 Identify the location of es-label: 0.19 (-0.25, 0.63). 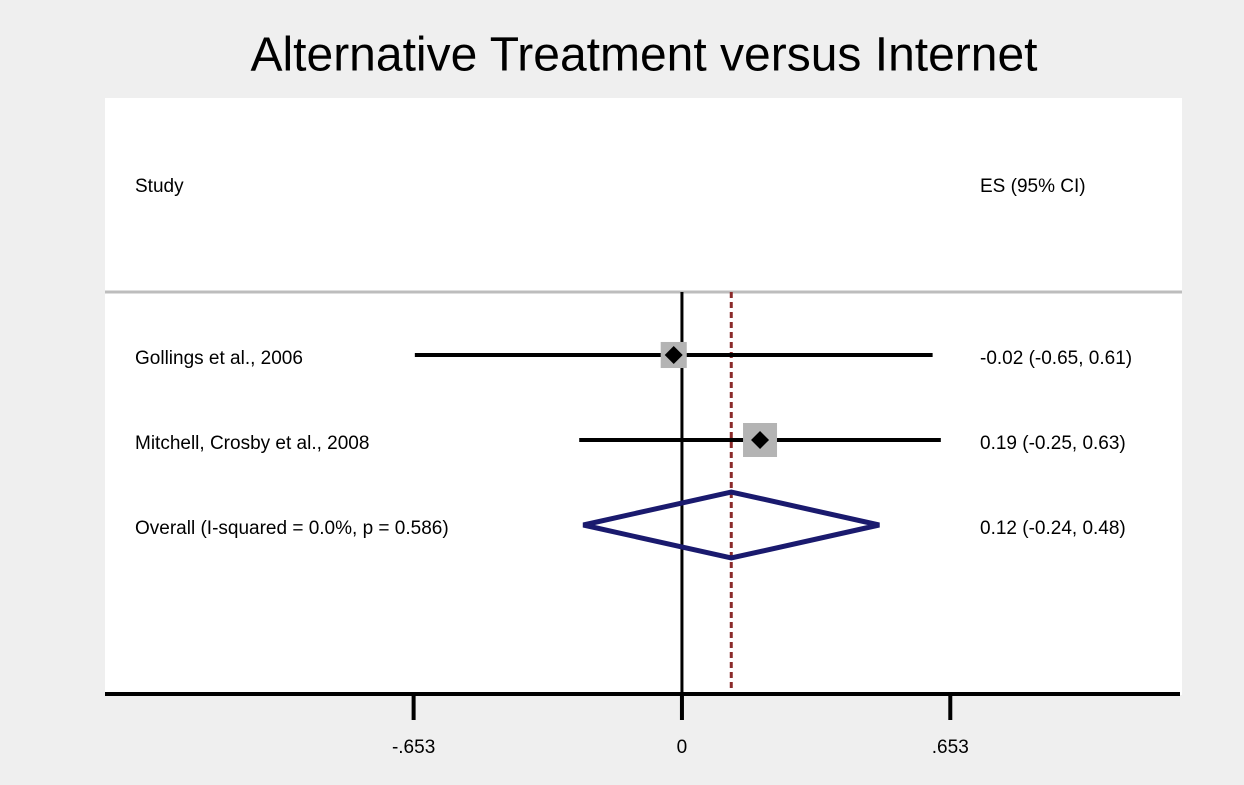
(1053, 443).